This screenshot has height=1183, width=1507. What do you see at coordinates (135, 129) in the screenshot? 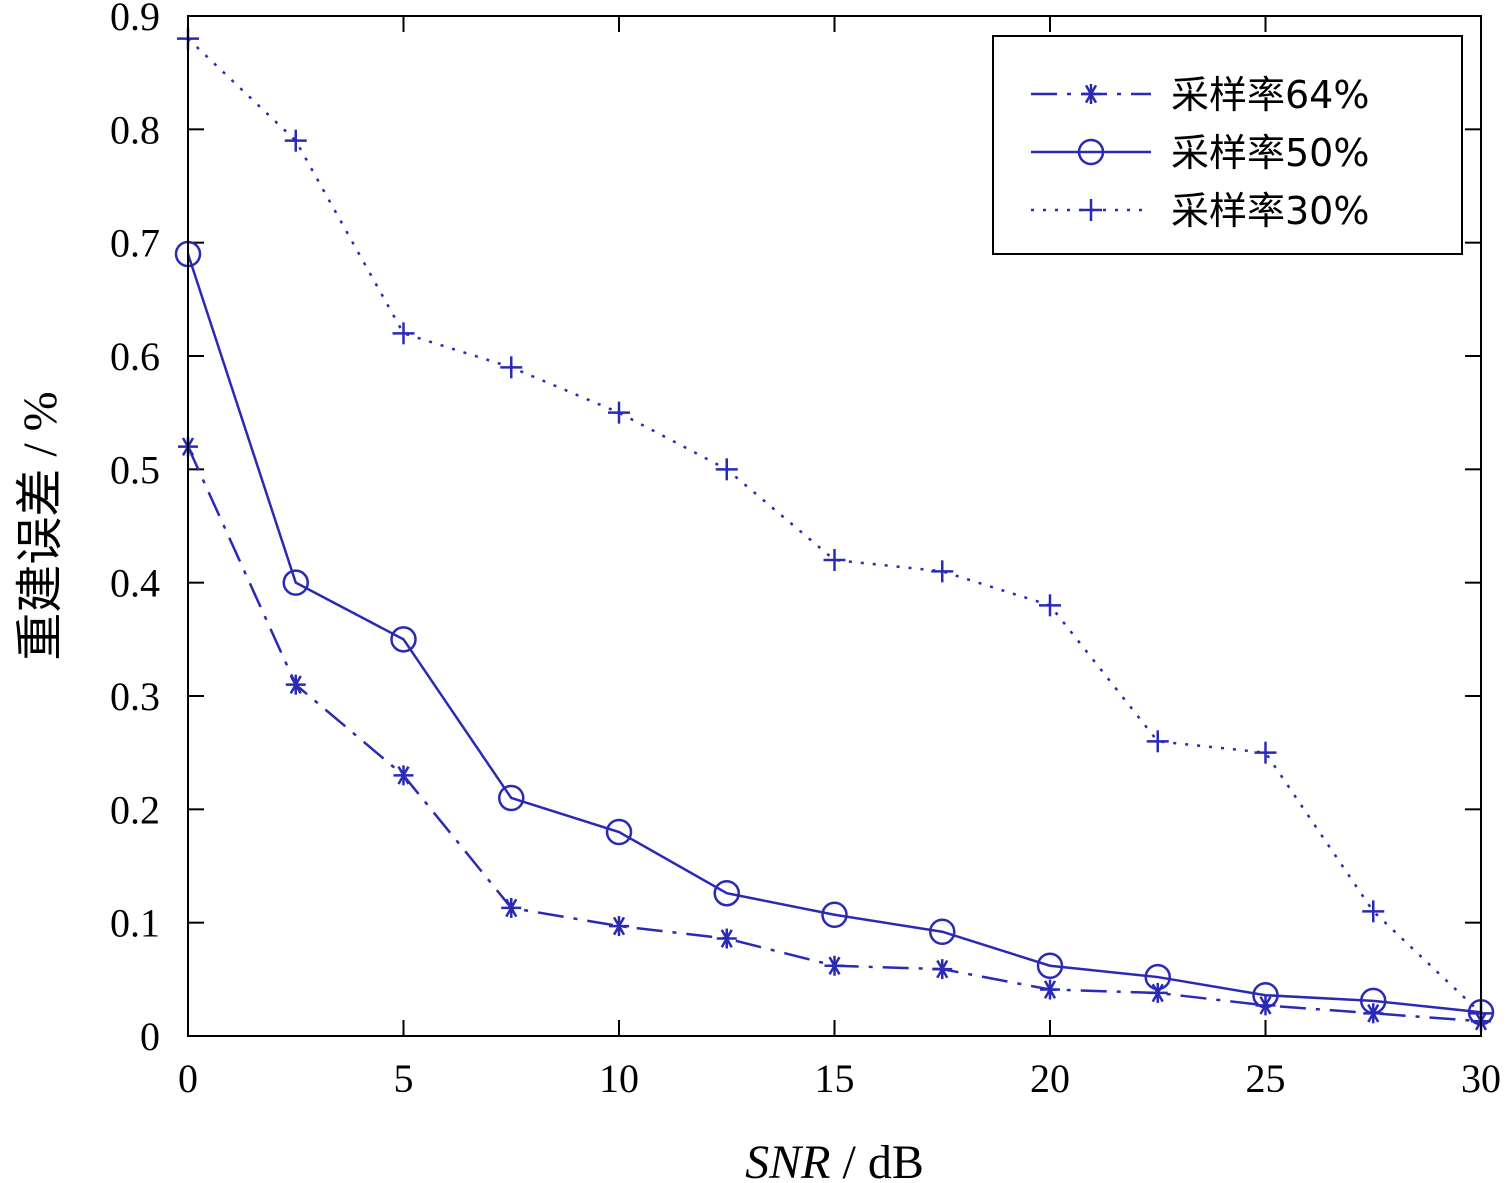
I see `y-tick-label: 0.8` at bounding box center [135, 129].